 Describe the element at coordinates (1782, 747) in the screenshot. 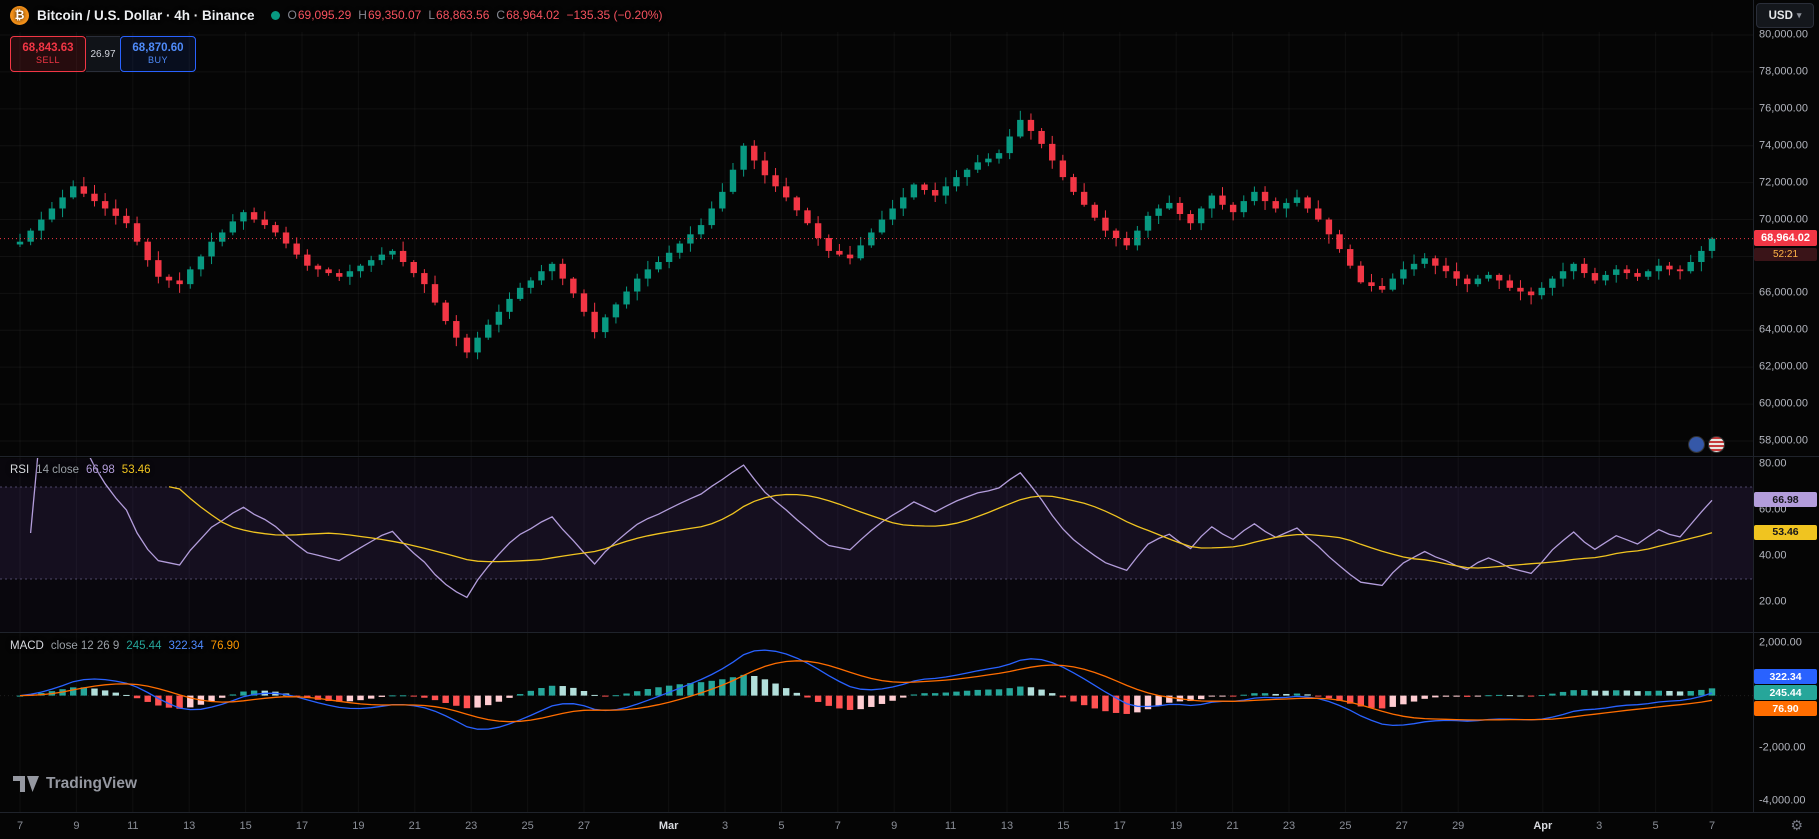

I see `axis-tick-label: -2,000.00` at that location.